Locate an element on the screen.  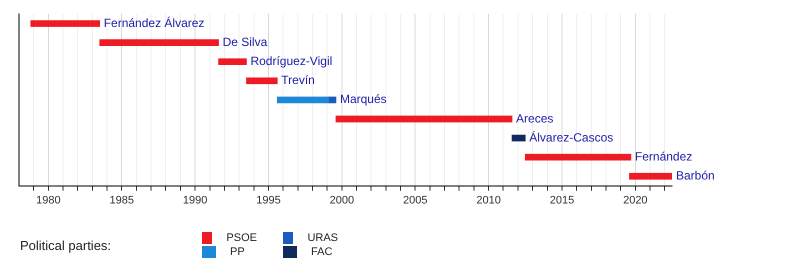
y-tick-label: Barbón is located at coordinates (695, 175).